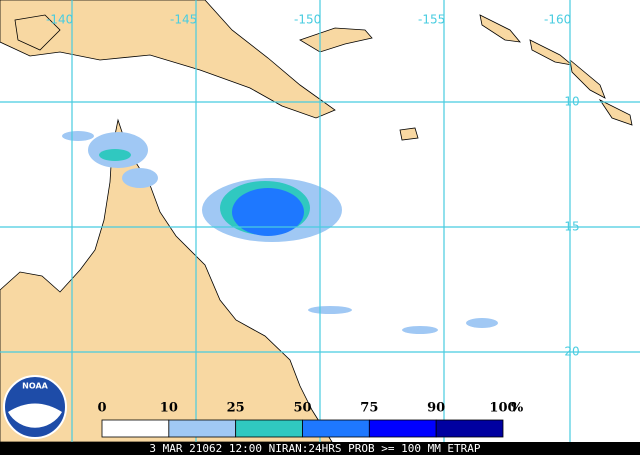 The image size is (640, 459). Describe the element at coordinates (35, 415) in the screenshot. I see `logo-wave` at that location.